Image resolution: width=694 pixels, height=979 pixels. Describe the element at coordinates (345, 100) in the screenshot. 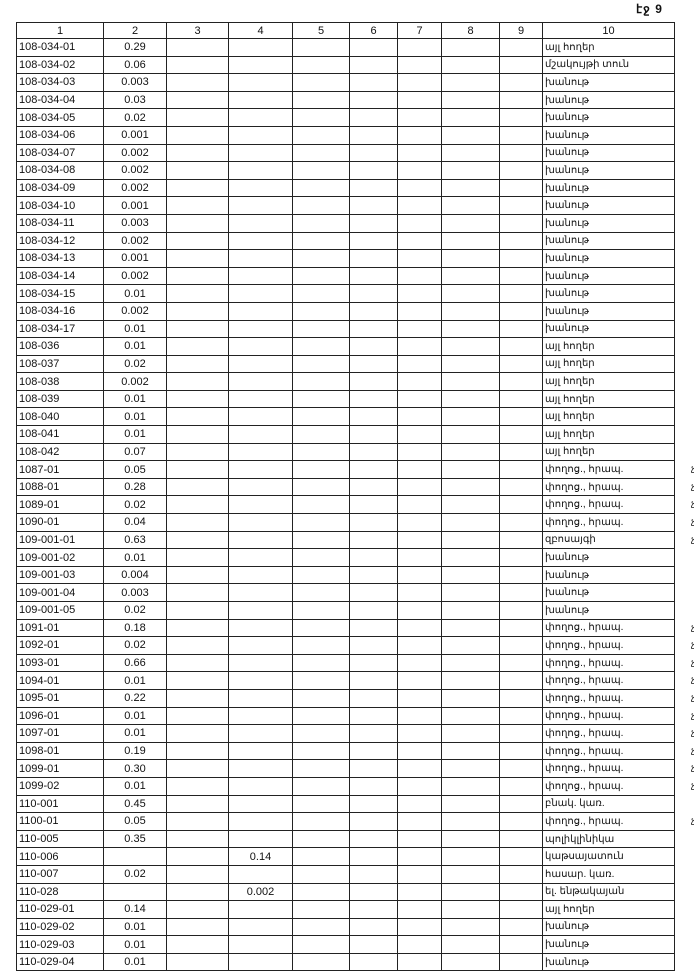

I see `table-row: 108-034-04 0.03 խանութ` at that location.